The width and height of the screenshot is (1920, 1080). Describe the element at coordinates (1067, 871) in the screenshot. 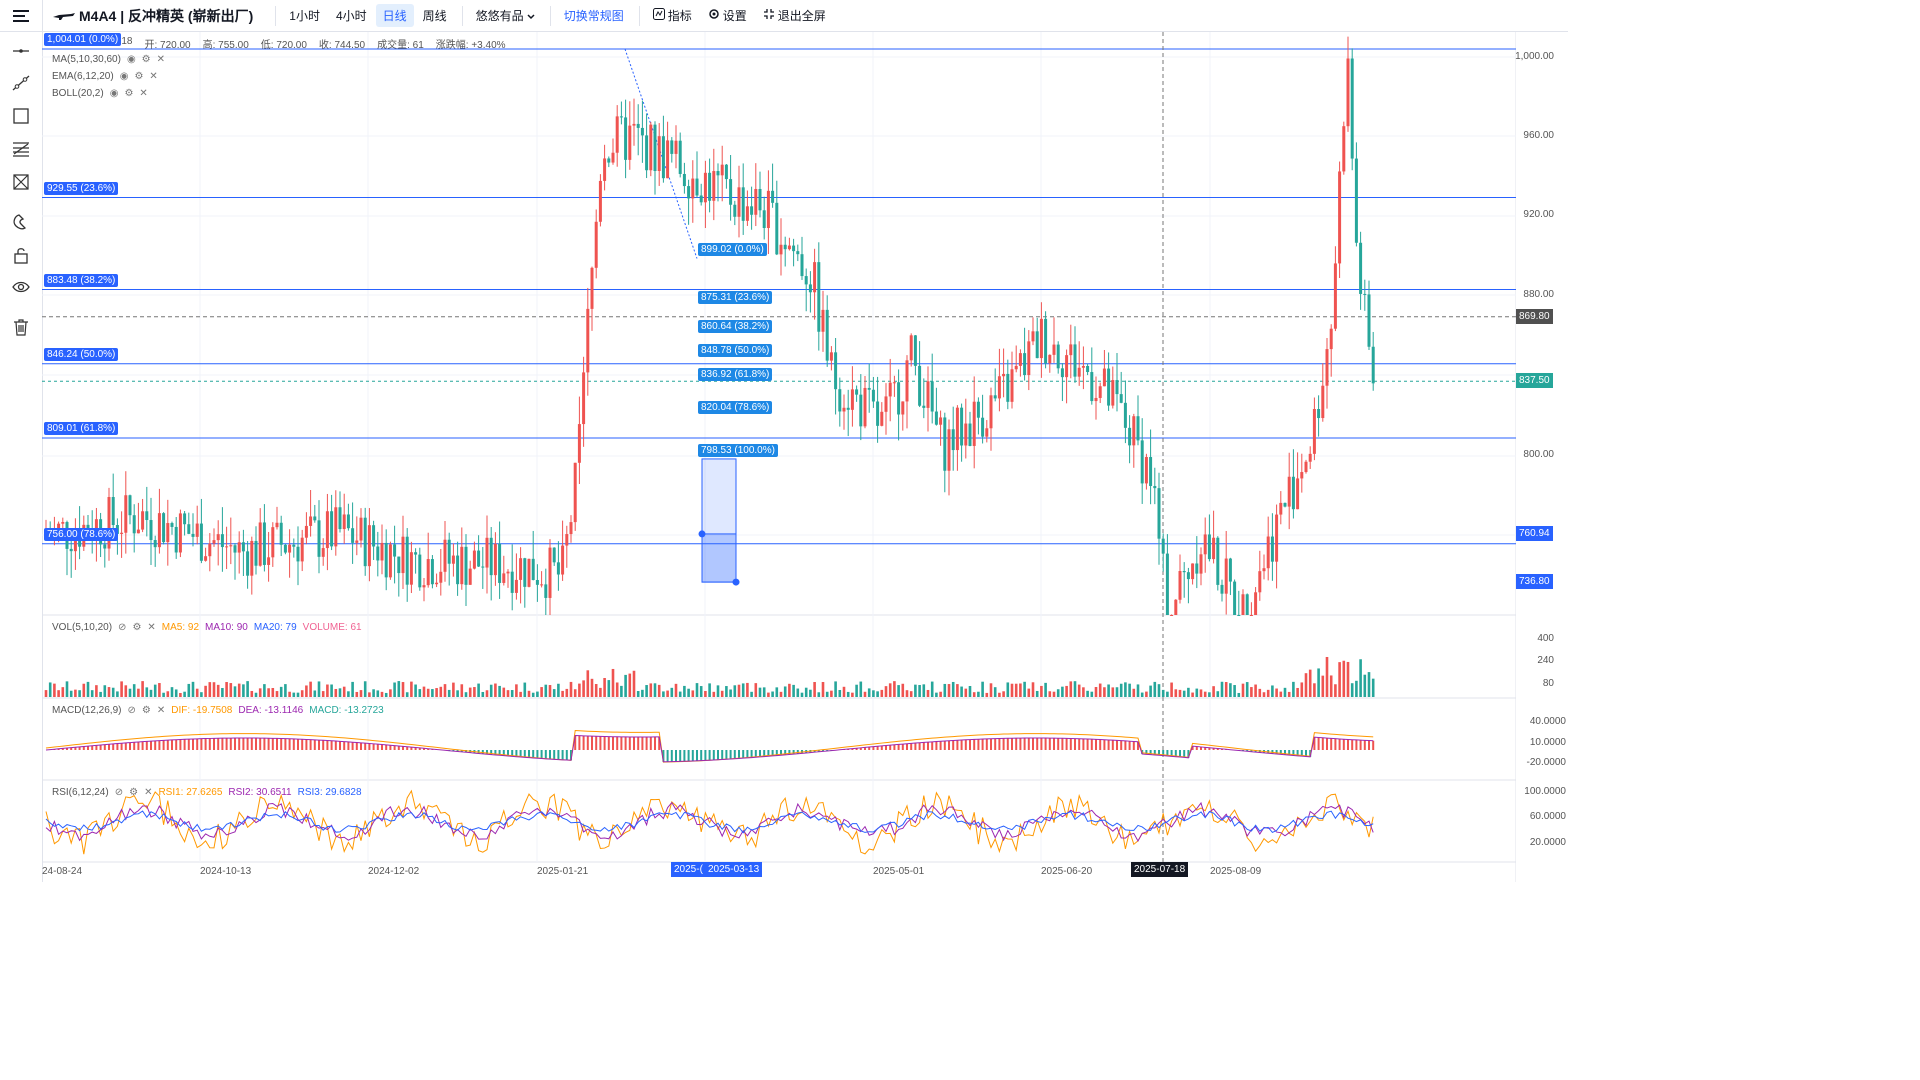

I see `time-axis-label: 2025-06-20` at that location.